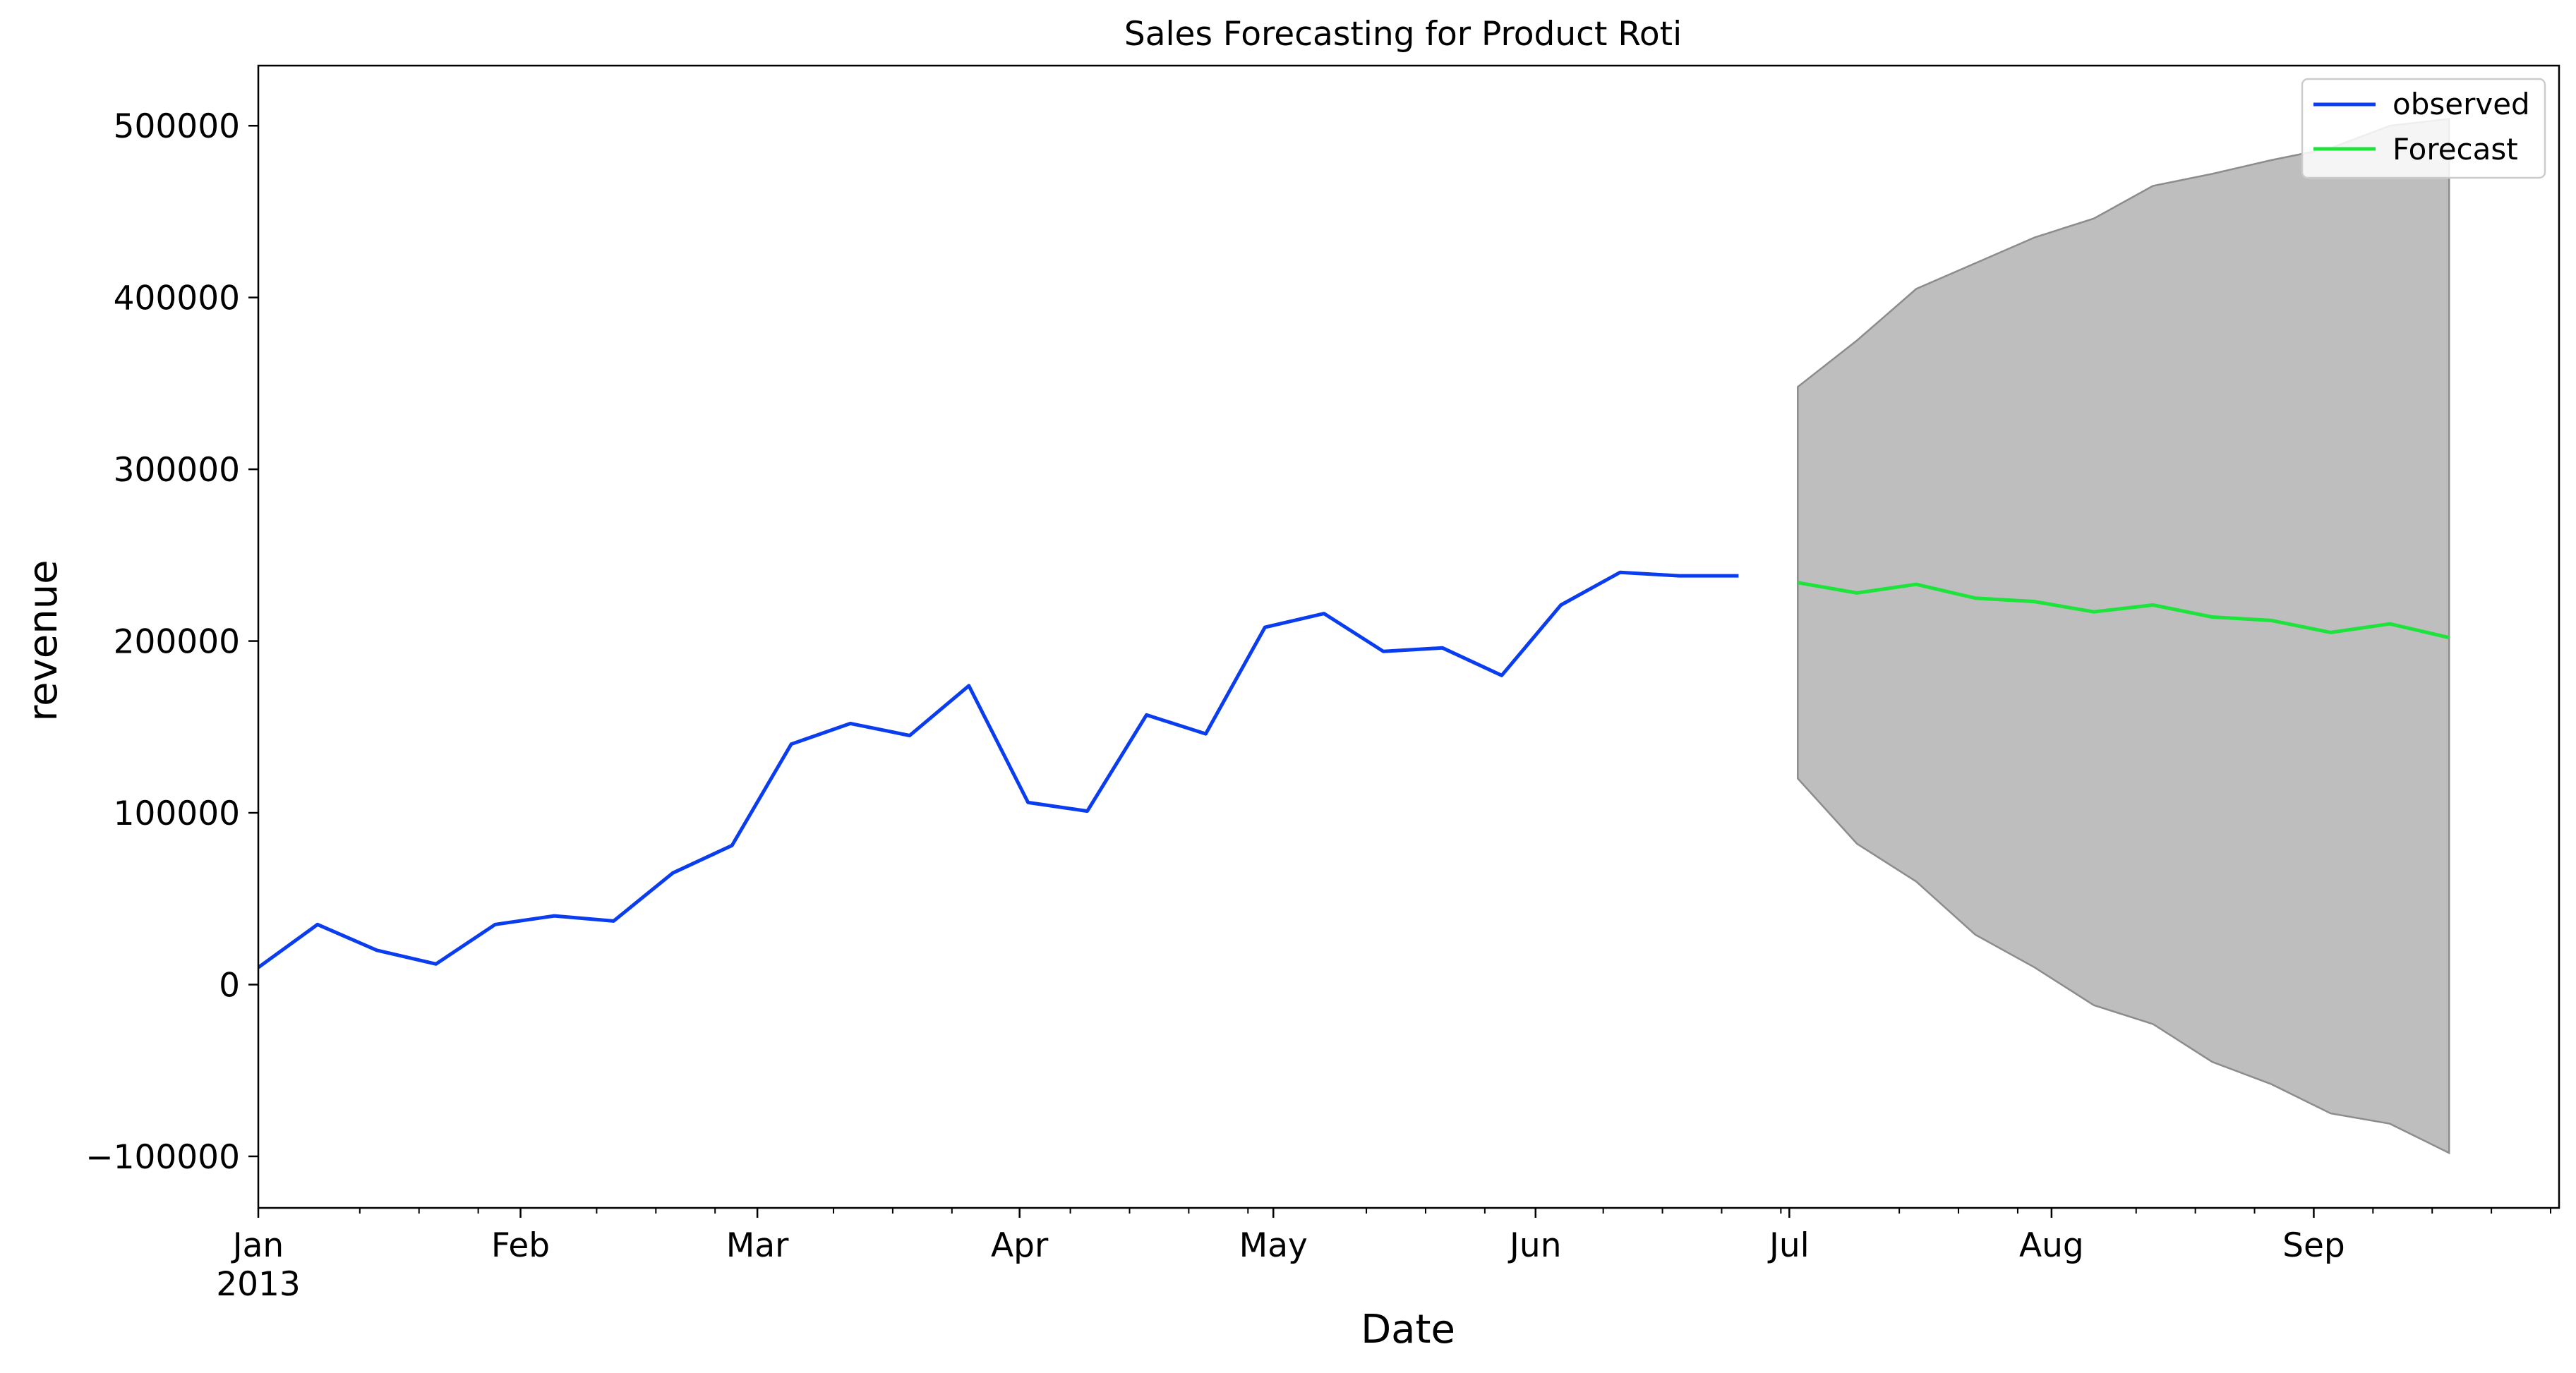 This screenshot has height=1373, width=2576. Describe the element at coordinates (43, 640) in the screenshot. I see `y-axis-label: revenue` at that location.